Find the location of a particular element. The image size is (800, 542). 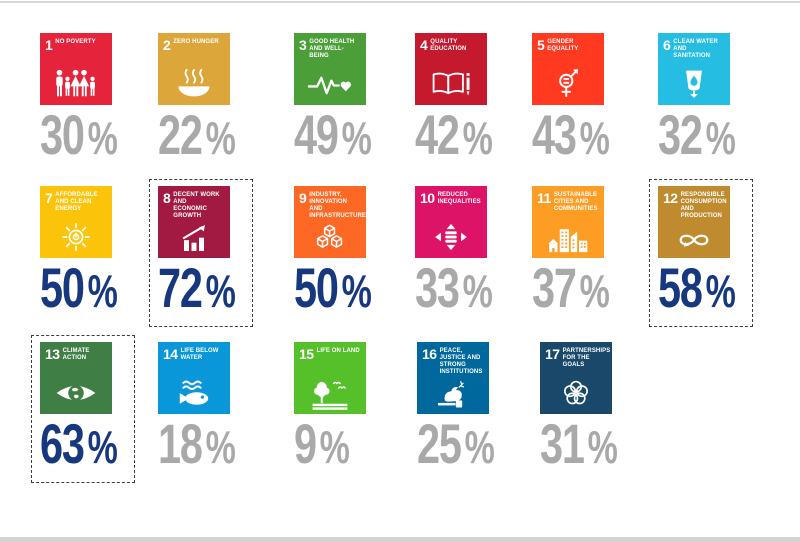

sdg-card-4: 4 QUALITY EDUCATION 42% is located at coordinates (471, 98).